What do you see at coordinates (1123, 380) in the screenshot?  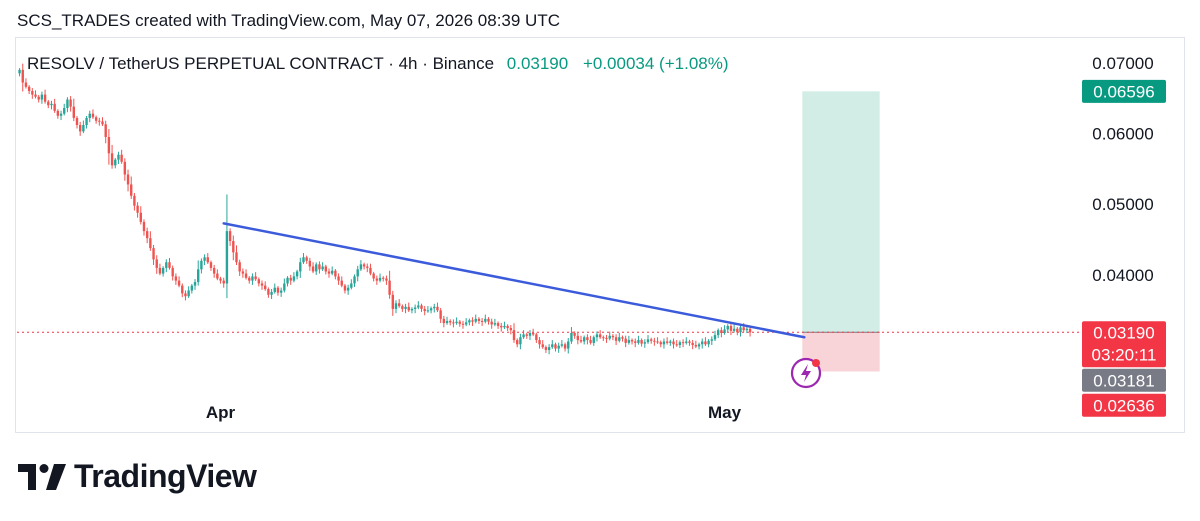 I see `entry-price-text: 0.03181` at bounding box center [1123, 380].